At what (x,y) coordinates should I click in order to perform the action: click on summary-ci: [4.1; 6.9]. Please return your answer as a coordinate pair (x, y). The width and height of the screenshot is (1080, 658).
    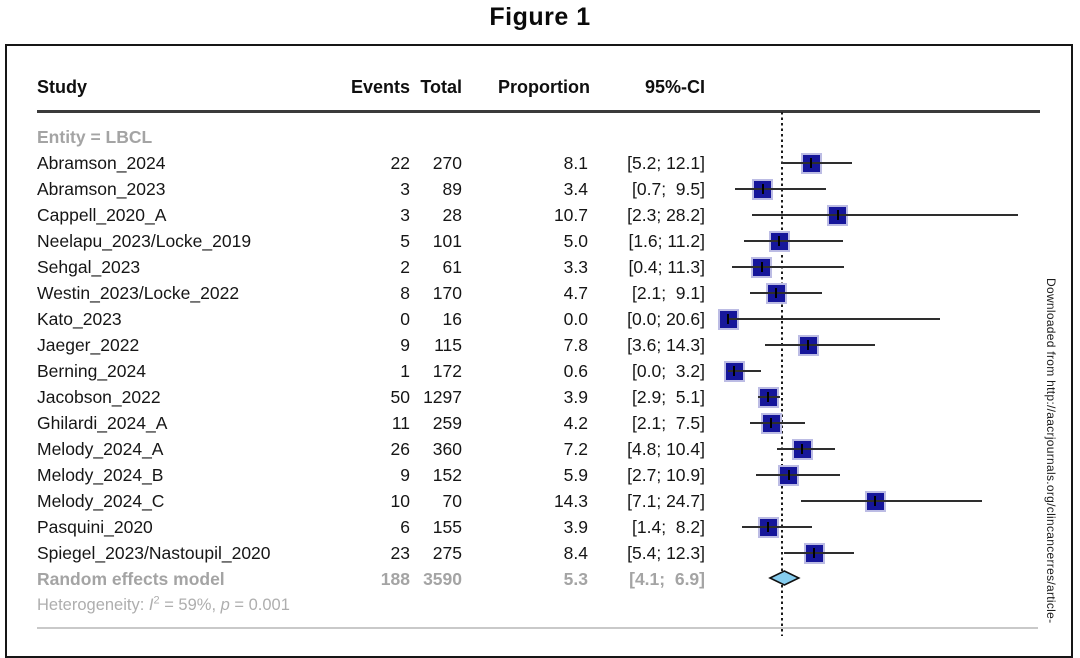
    Looking at the image, I should click on (667, 579).